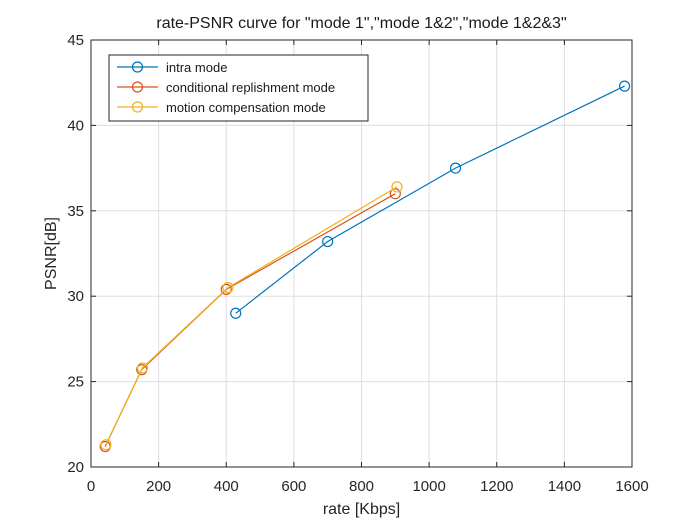  What do you see at coordinates (631, 486) in the screenshot?
I see `x-tick-label: 1600` at bounding box center [631, 486].